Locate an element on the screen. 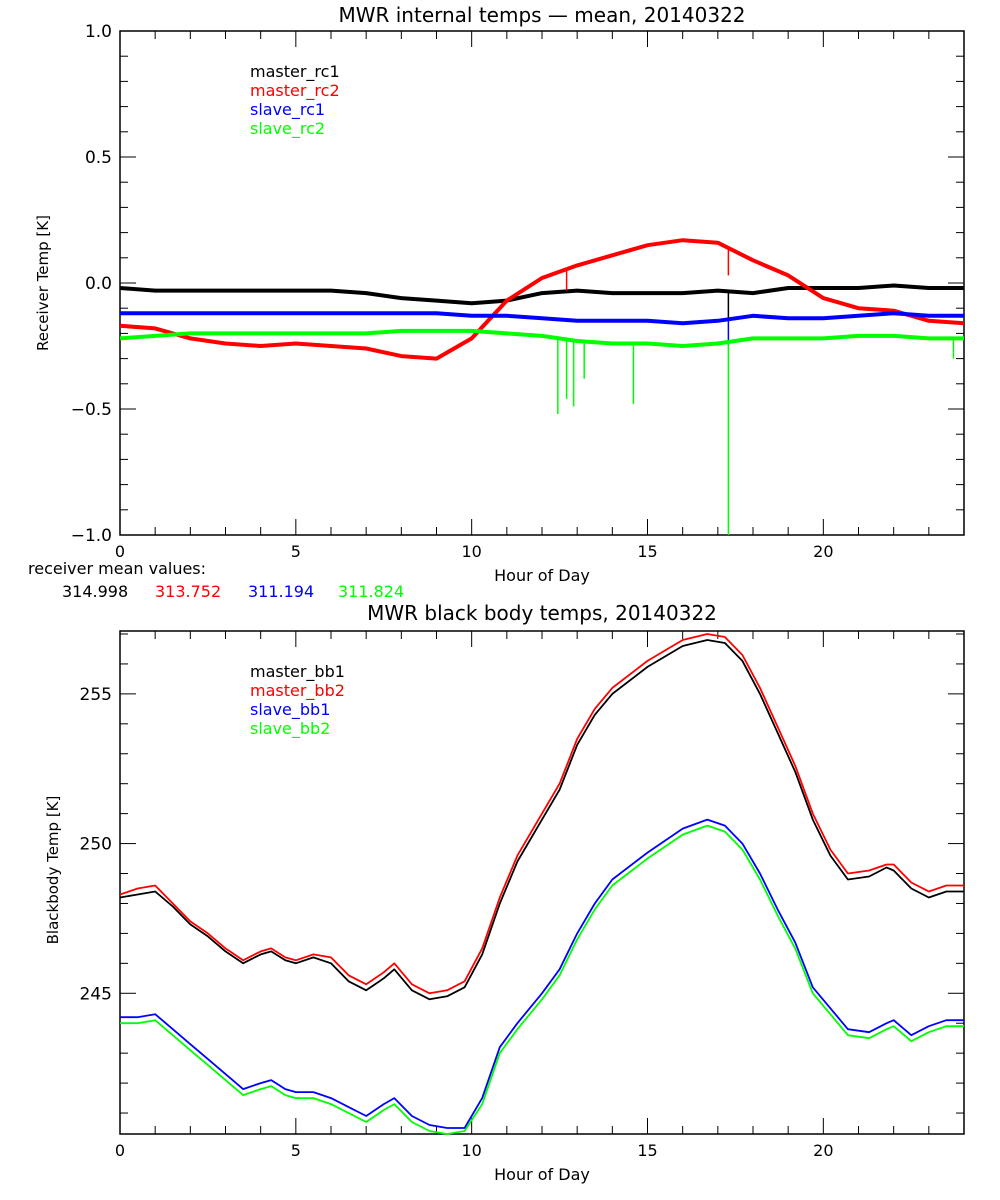 This screenshot has height=1200, width=1000. legend-item-slave_bb1: slave_bb1 is located at coordinates (290, 710).